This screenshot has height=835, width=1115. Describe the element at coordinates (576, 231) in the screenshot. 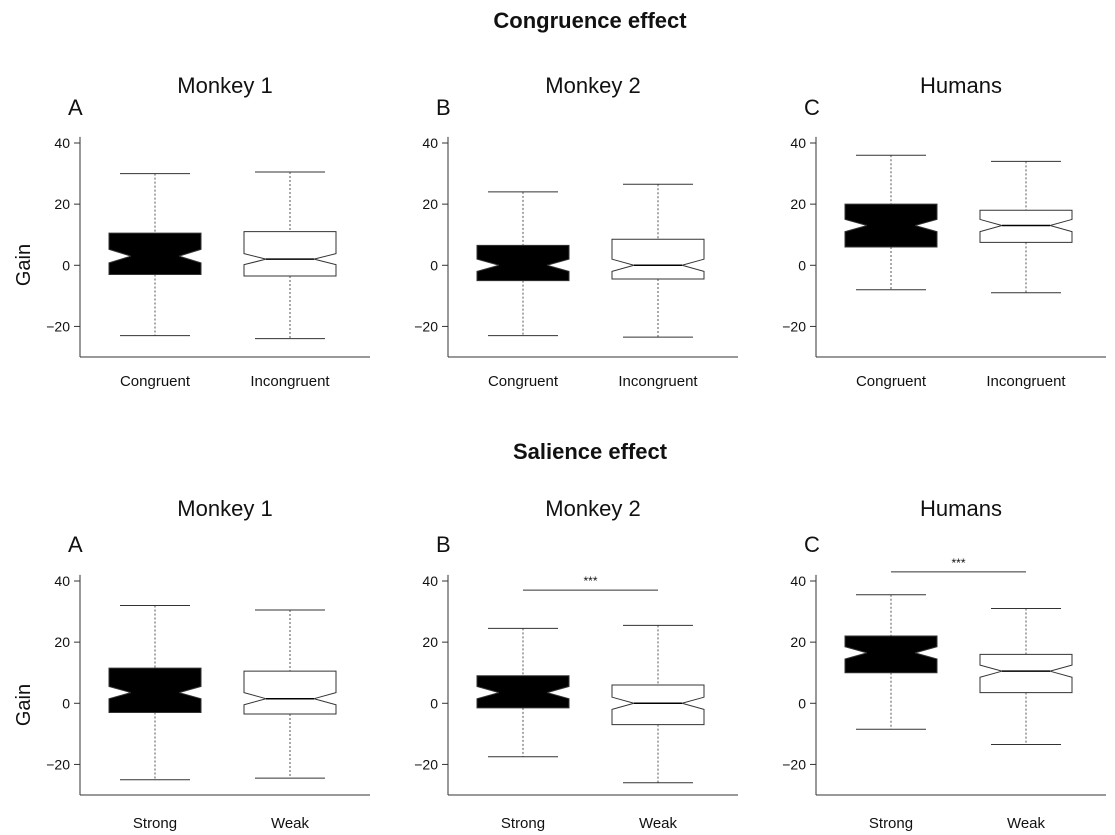

I see `panel-congruence-b: Monkey 2 B −20 0 20 40 Congruent Incongruent` at that location.